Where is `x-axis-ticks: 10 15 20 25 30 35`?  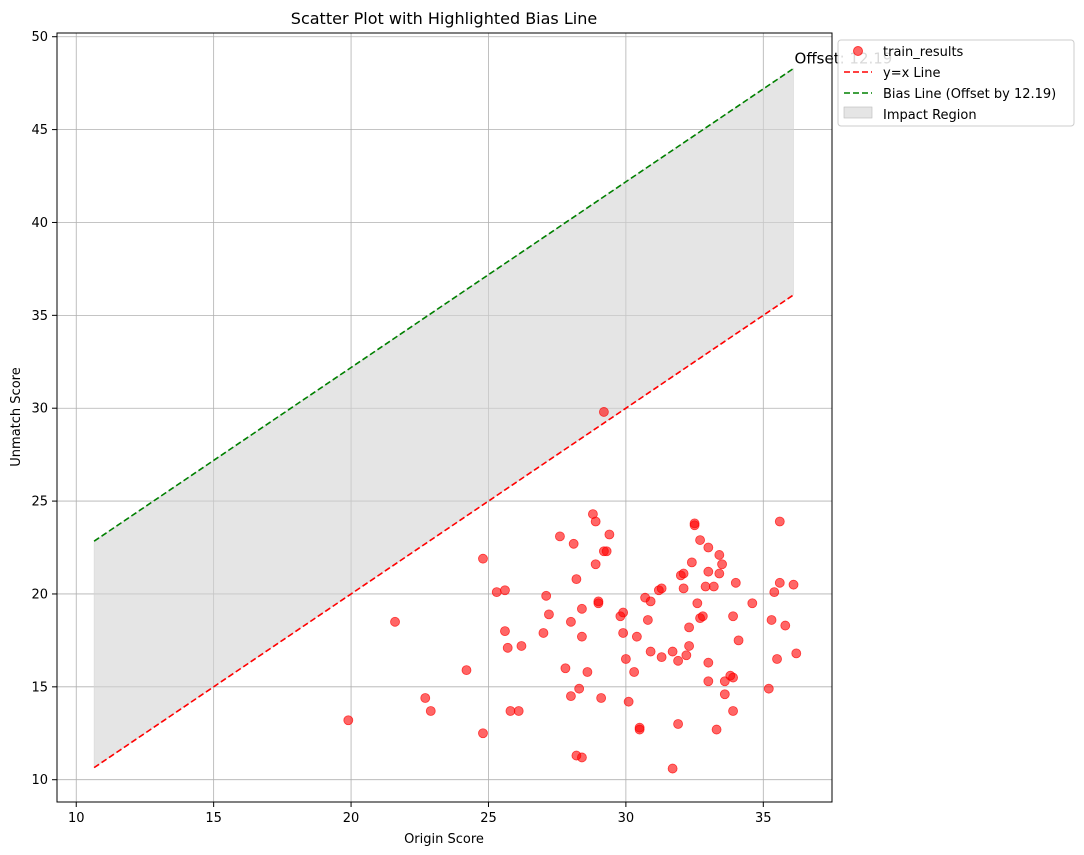 x-axis-ticks: 10 15 20 25 30 35 is located at coordinates (420, 814).